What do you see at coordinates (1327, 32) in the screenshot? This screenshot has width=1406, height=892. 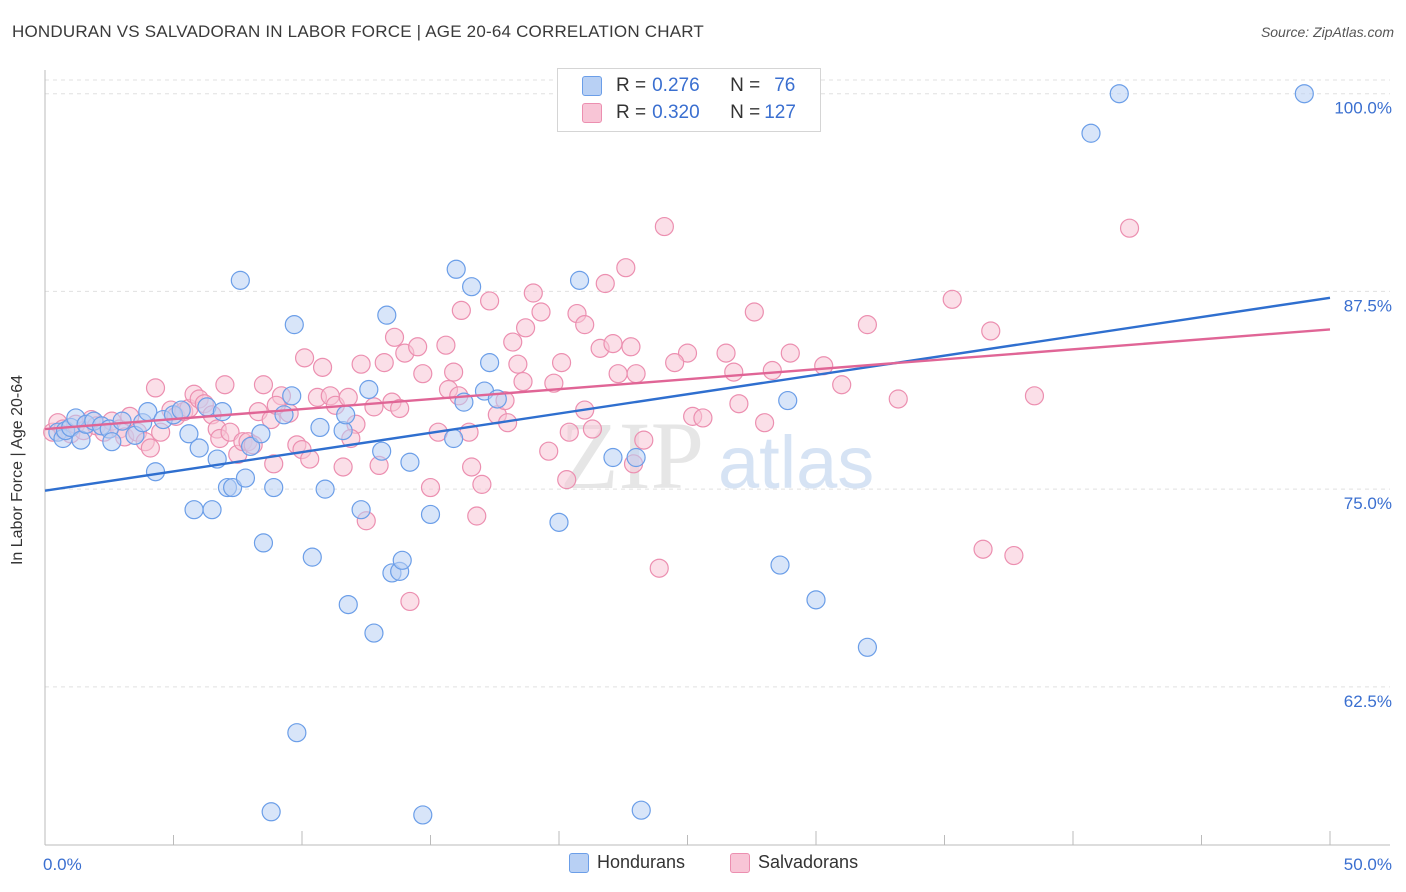 I see `chart-source: Source: ZipAtlas.com` at bounding box center [1327, 32].